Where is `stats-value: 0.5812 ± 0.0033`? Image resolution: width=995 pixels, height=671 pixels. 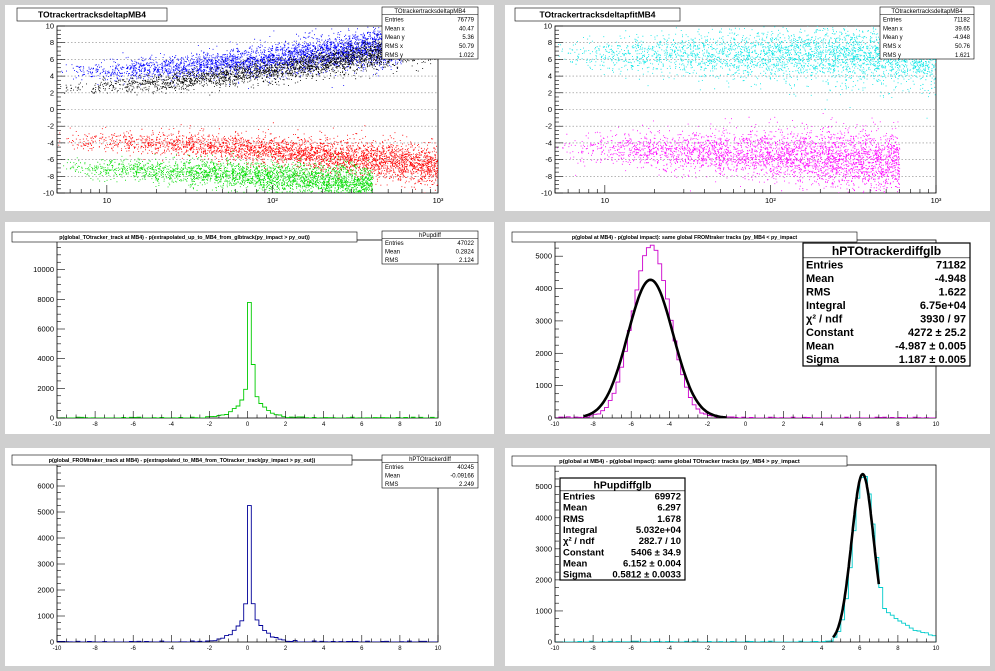
stats-value: 0.5812 ± 0.0033 is located at coordinates (646, 575).